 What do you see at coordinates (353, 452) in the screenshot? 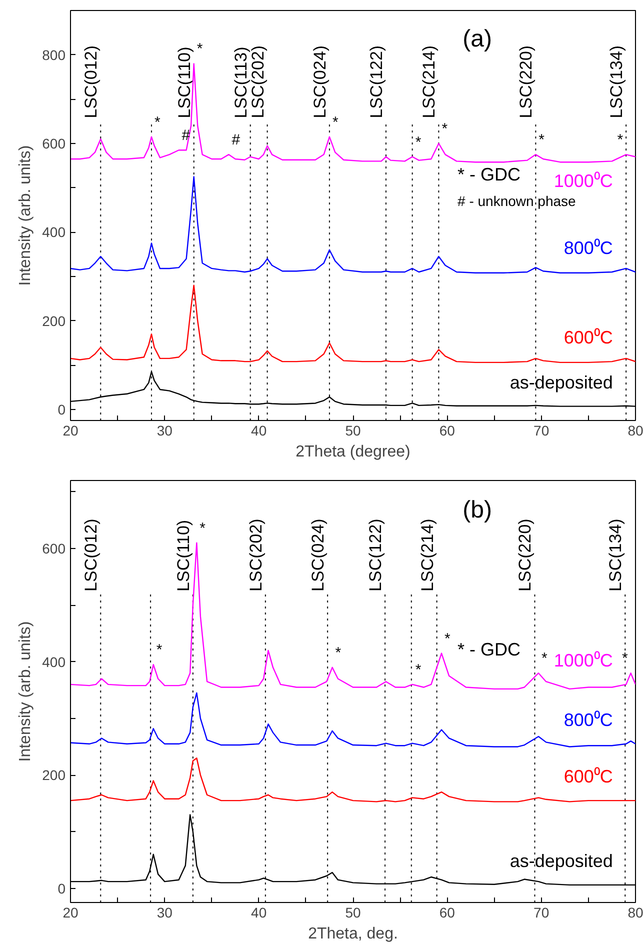
I see `x-axis-title: 2Theta (degree)` at bounding box center [353, 452].